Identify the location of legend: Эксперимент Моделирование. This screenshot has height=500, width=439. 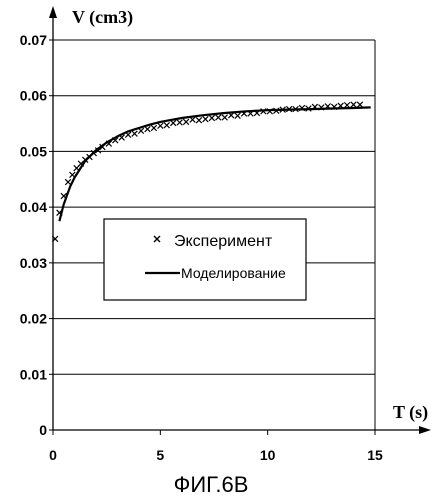
(205, 259).